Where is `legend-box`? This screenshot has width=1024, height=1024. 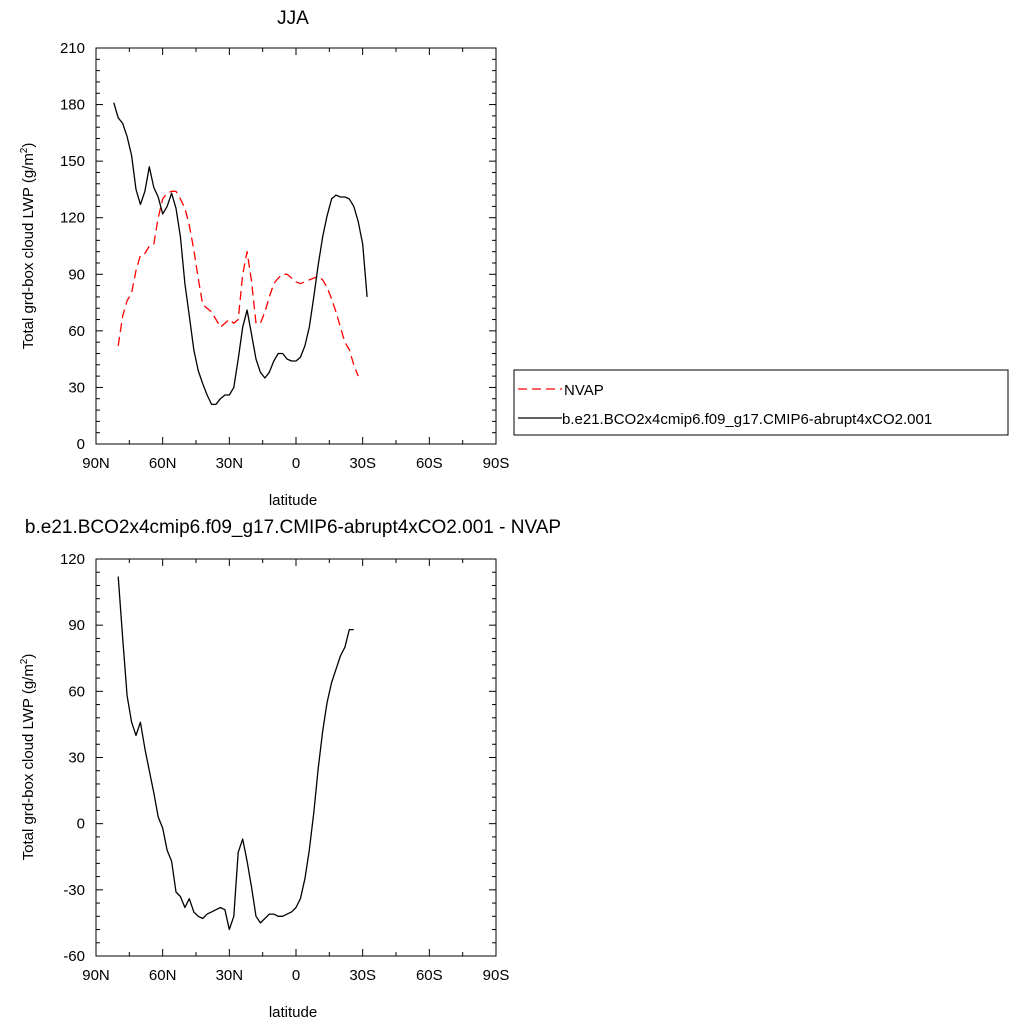 legend-box is located at coordinates (761, 402).